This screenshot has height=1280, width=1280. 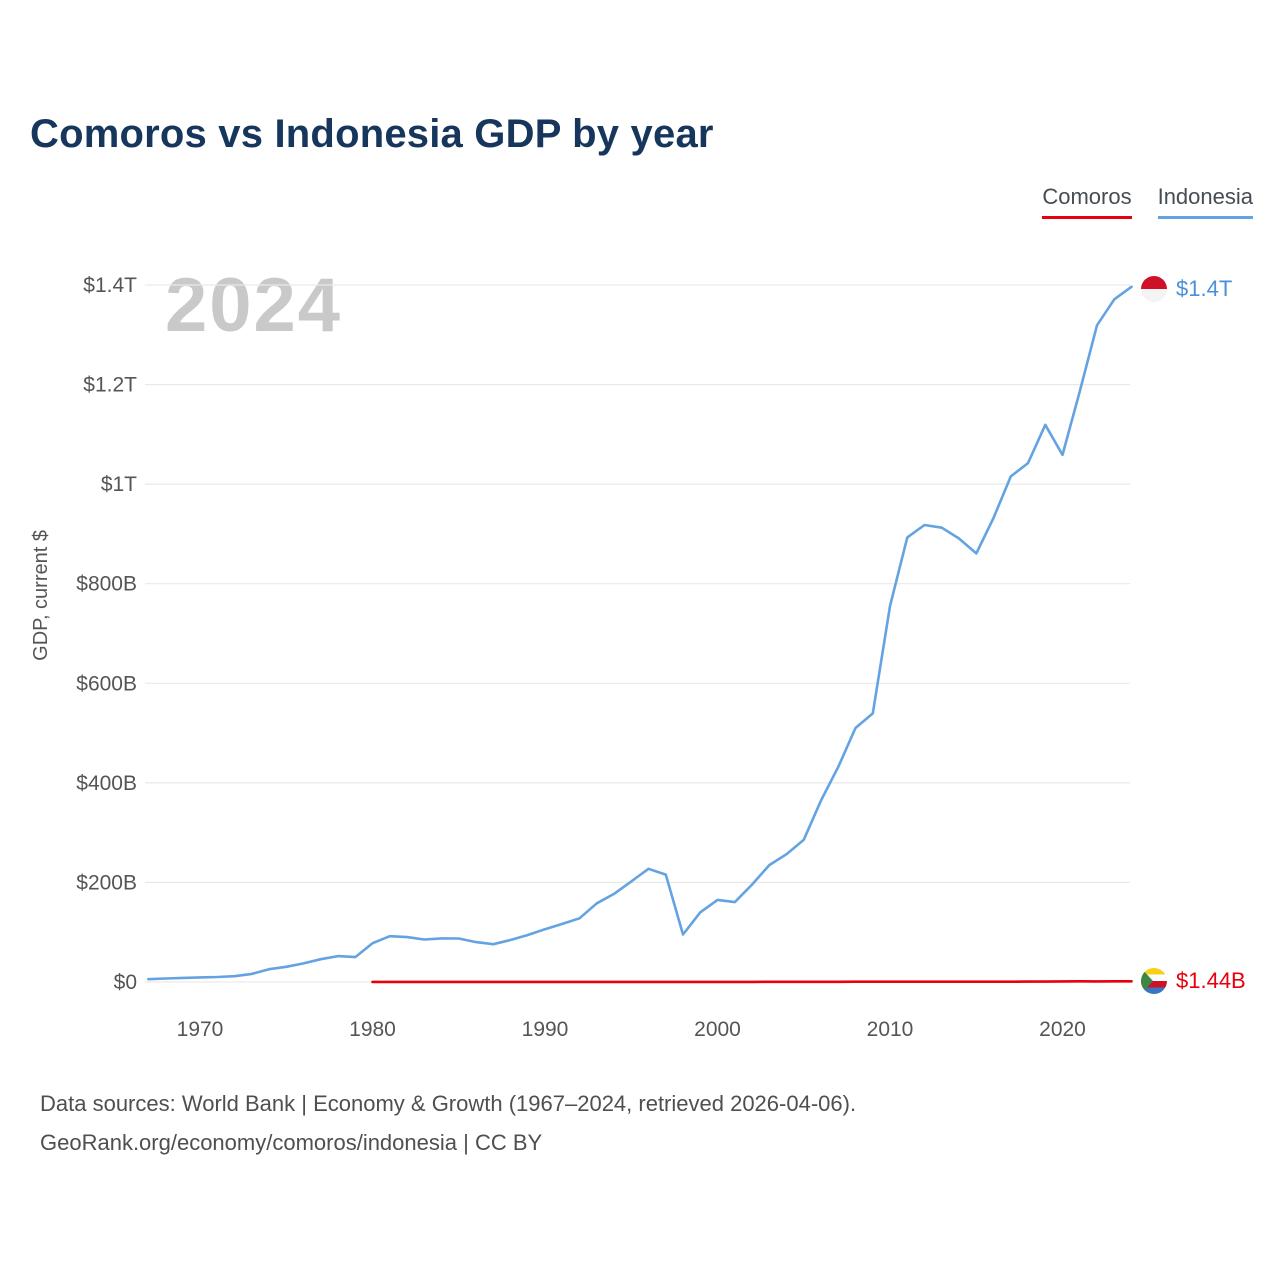 What do you see at coordinates (1147, 201) in the screenshot?
I see `legend: Comoros Indonesia` at bounding box center [1147, 201].